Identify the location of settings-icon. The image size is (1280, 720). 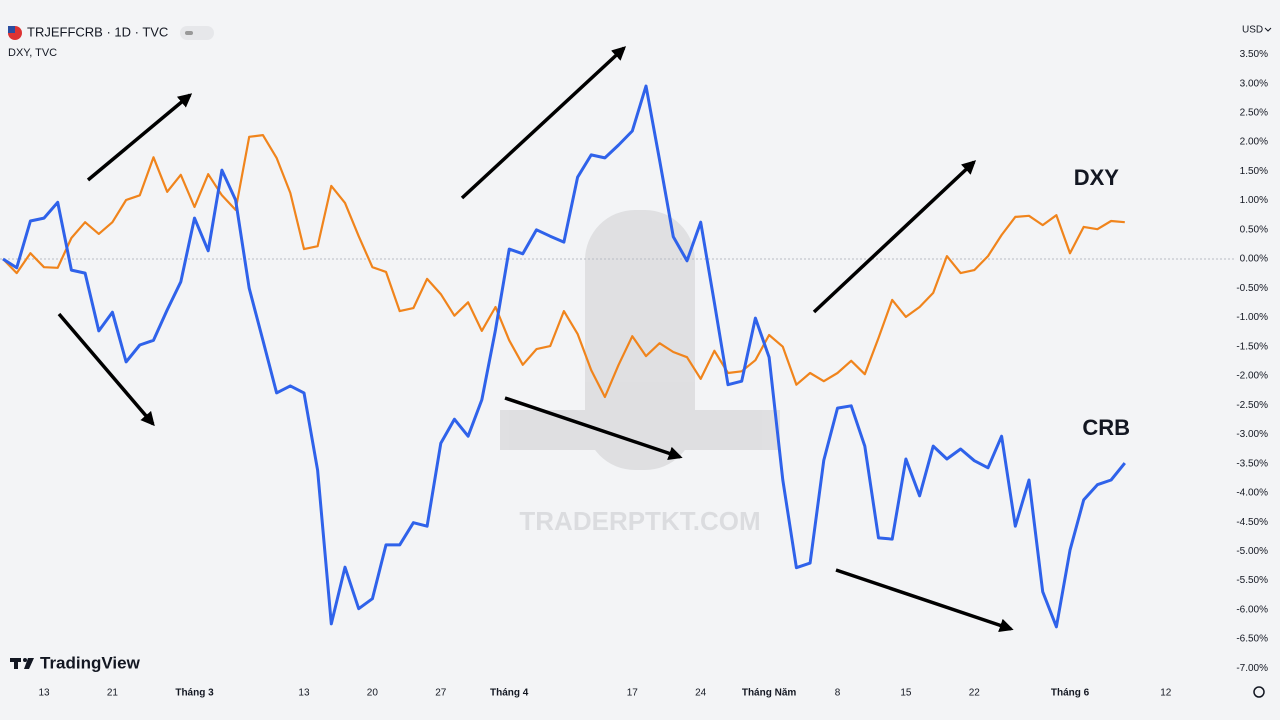
(1259, 692).